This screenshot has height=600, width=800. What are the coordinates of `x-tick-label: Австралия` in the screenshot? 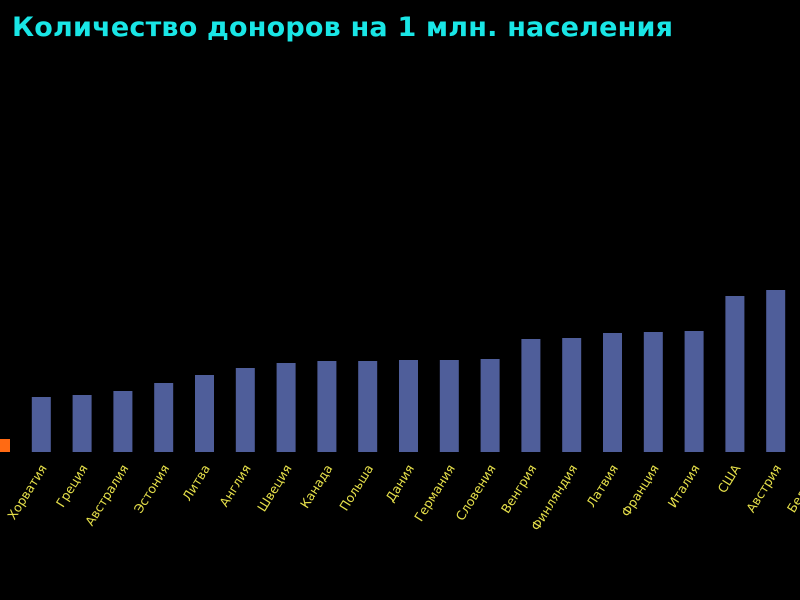 It's located at (106, 495).